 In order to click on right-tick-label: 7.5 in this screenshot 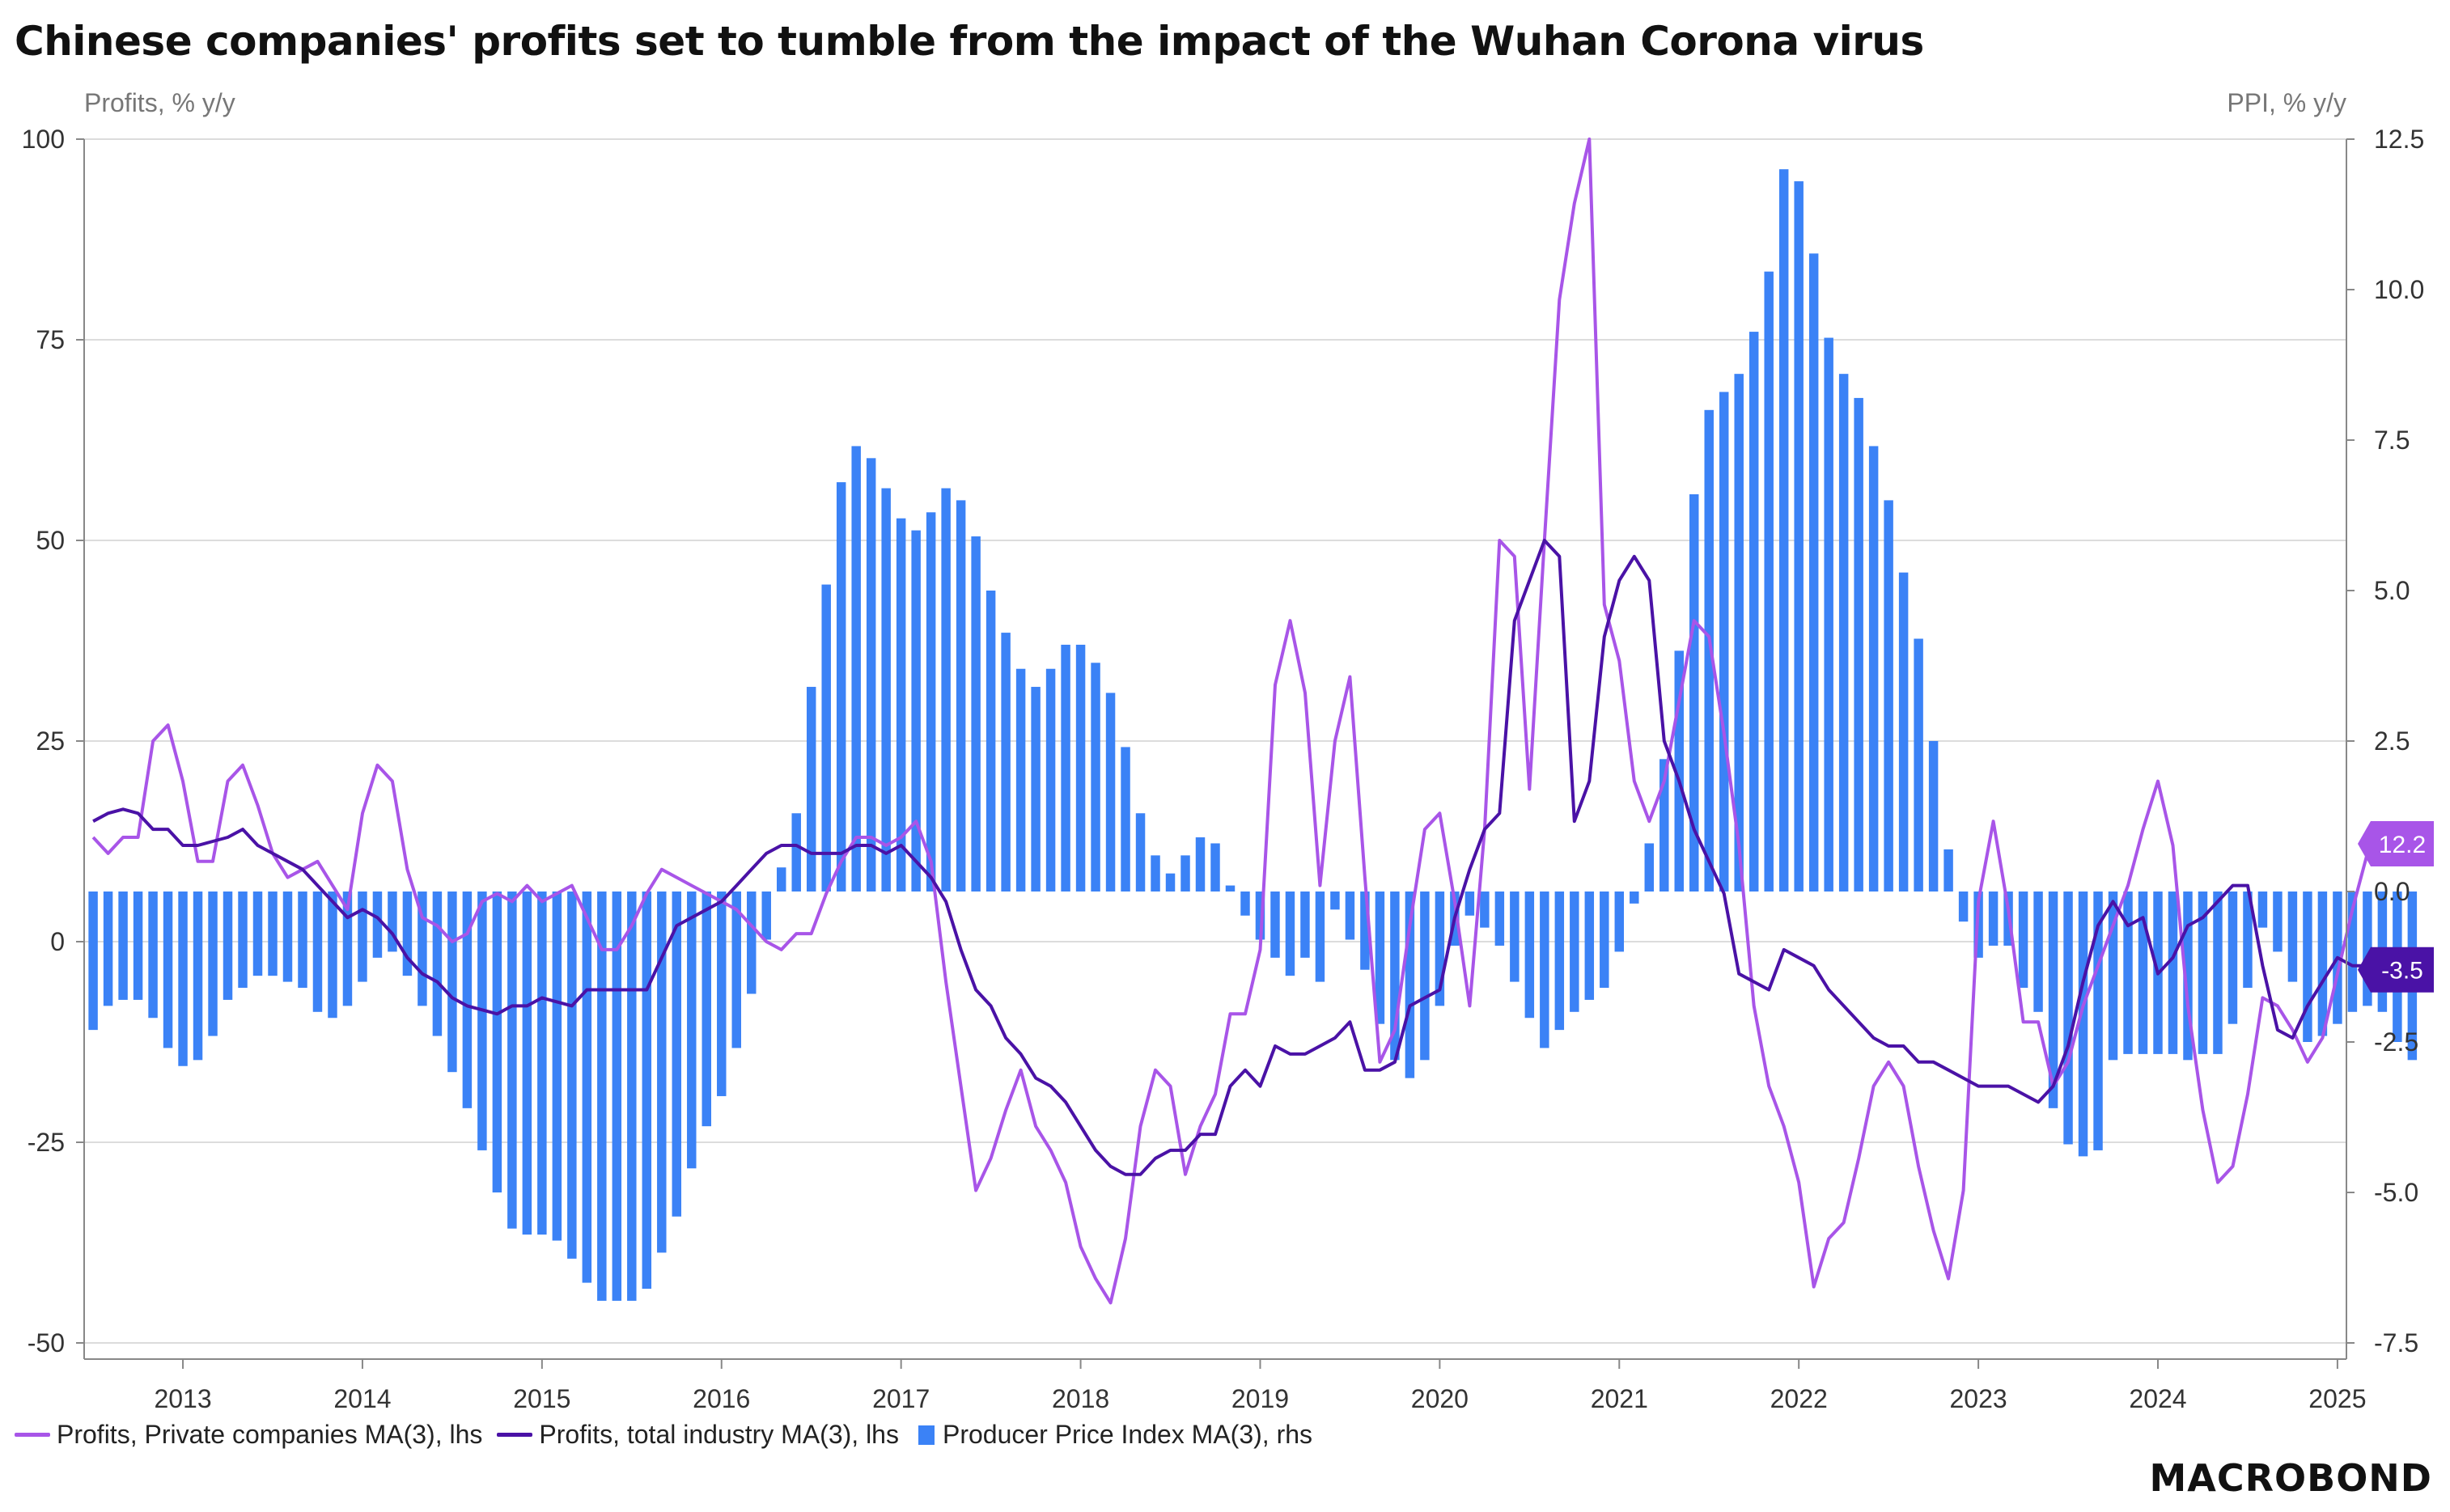, I will do `click(2392, 440)`.